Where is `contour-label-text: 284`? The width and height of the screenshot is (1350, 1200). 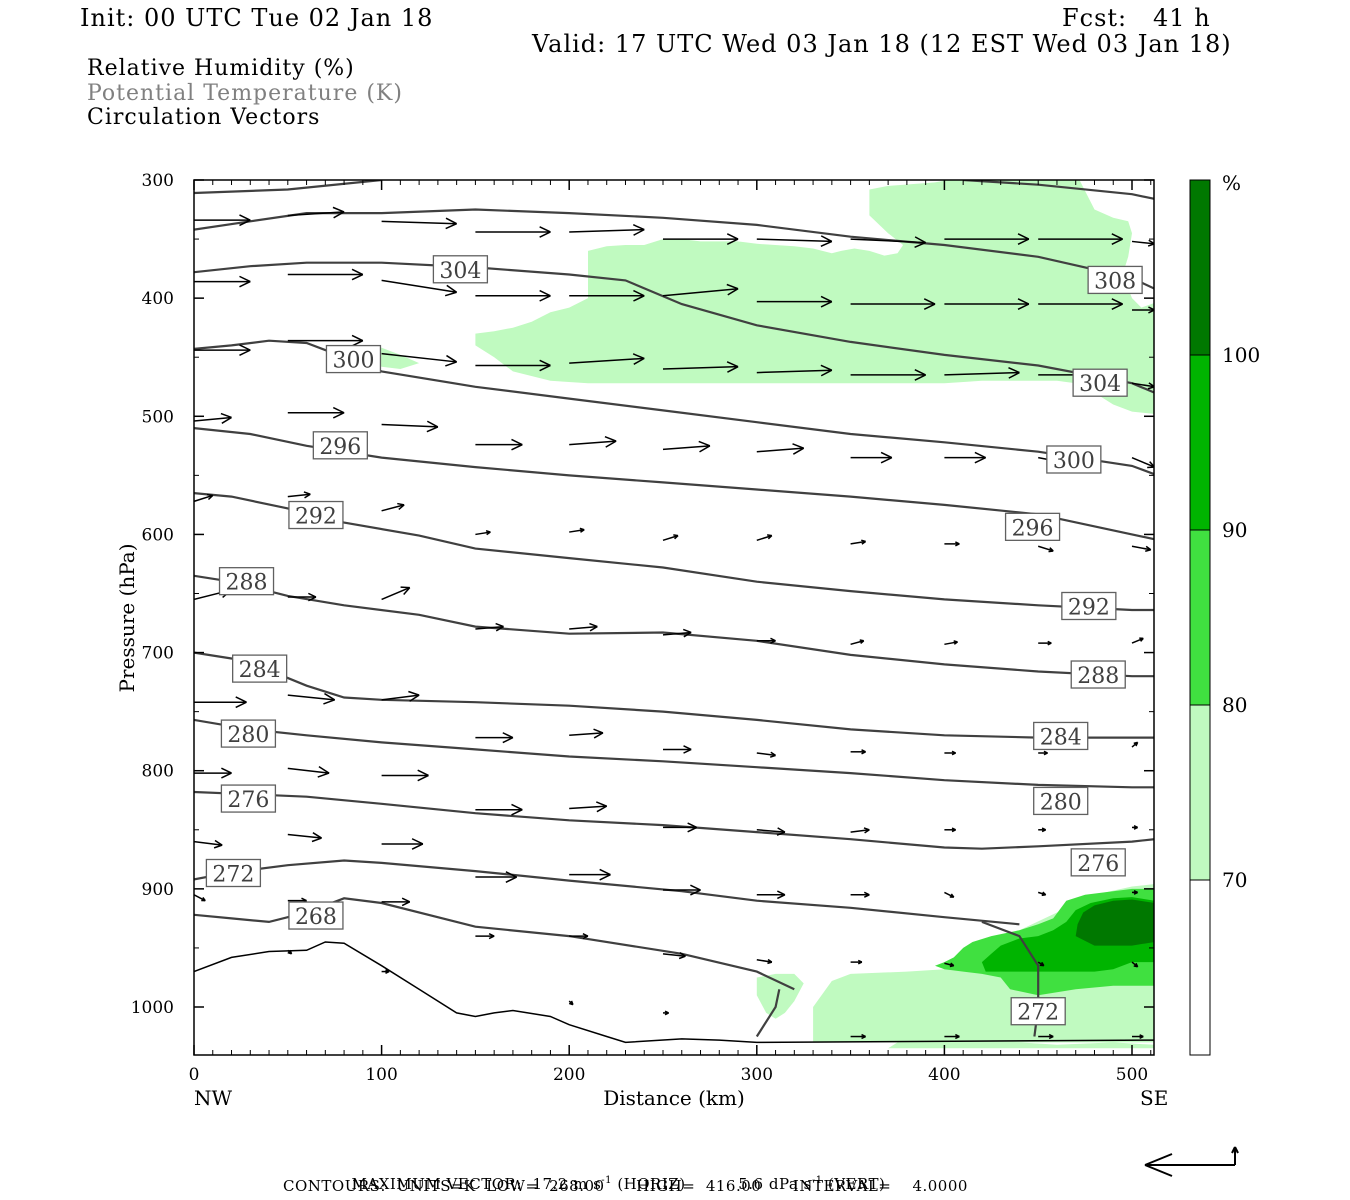
contour-label-text: 284 is located at coordinates (1061, 737).